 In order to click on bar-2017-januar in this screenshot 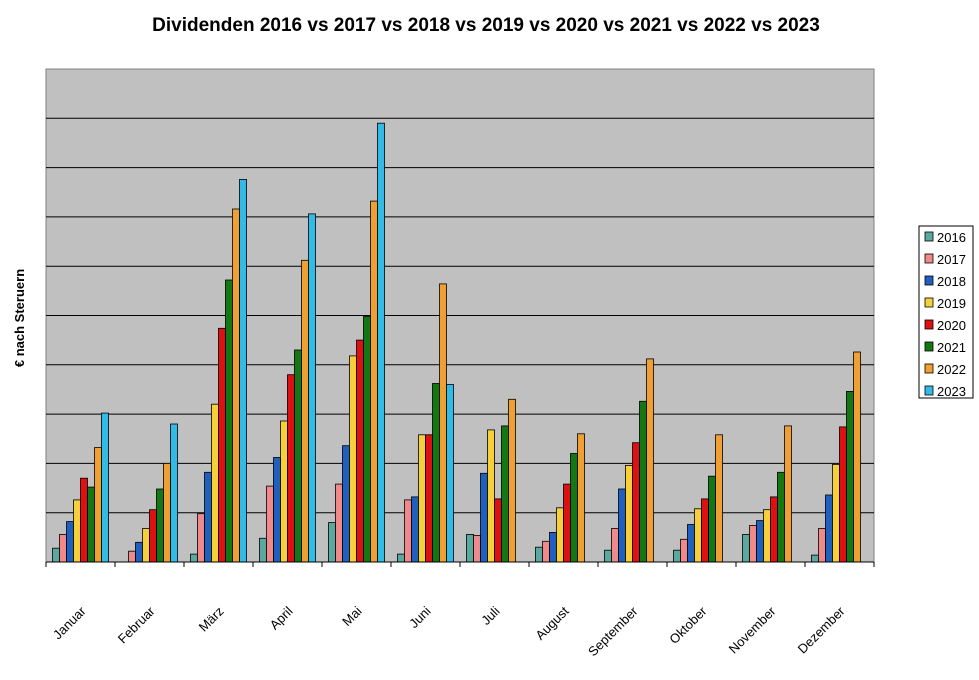, I will do `click(63, 548)`.